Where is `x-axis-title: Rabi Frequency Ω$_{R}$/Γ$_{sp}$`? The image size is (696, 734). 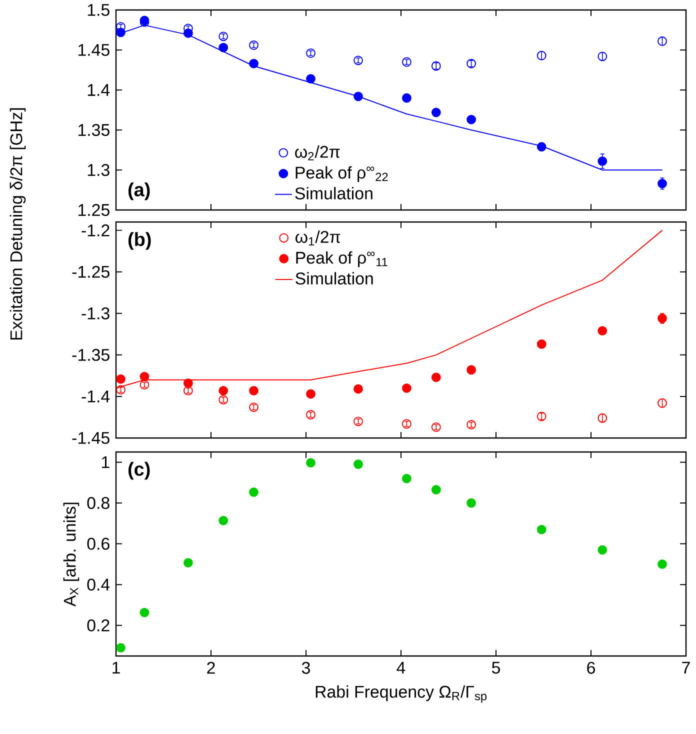 x-axis-title: Rabi Frequency Ω$_{R}$/Γ$_{sp}$ is located at coordinates (401, 694).